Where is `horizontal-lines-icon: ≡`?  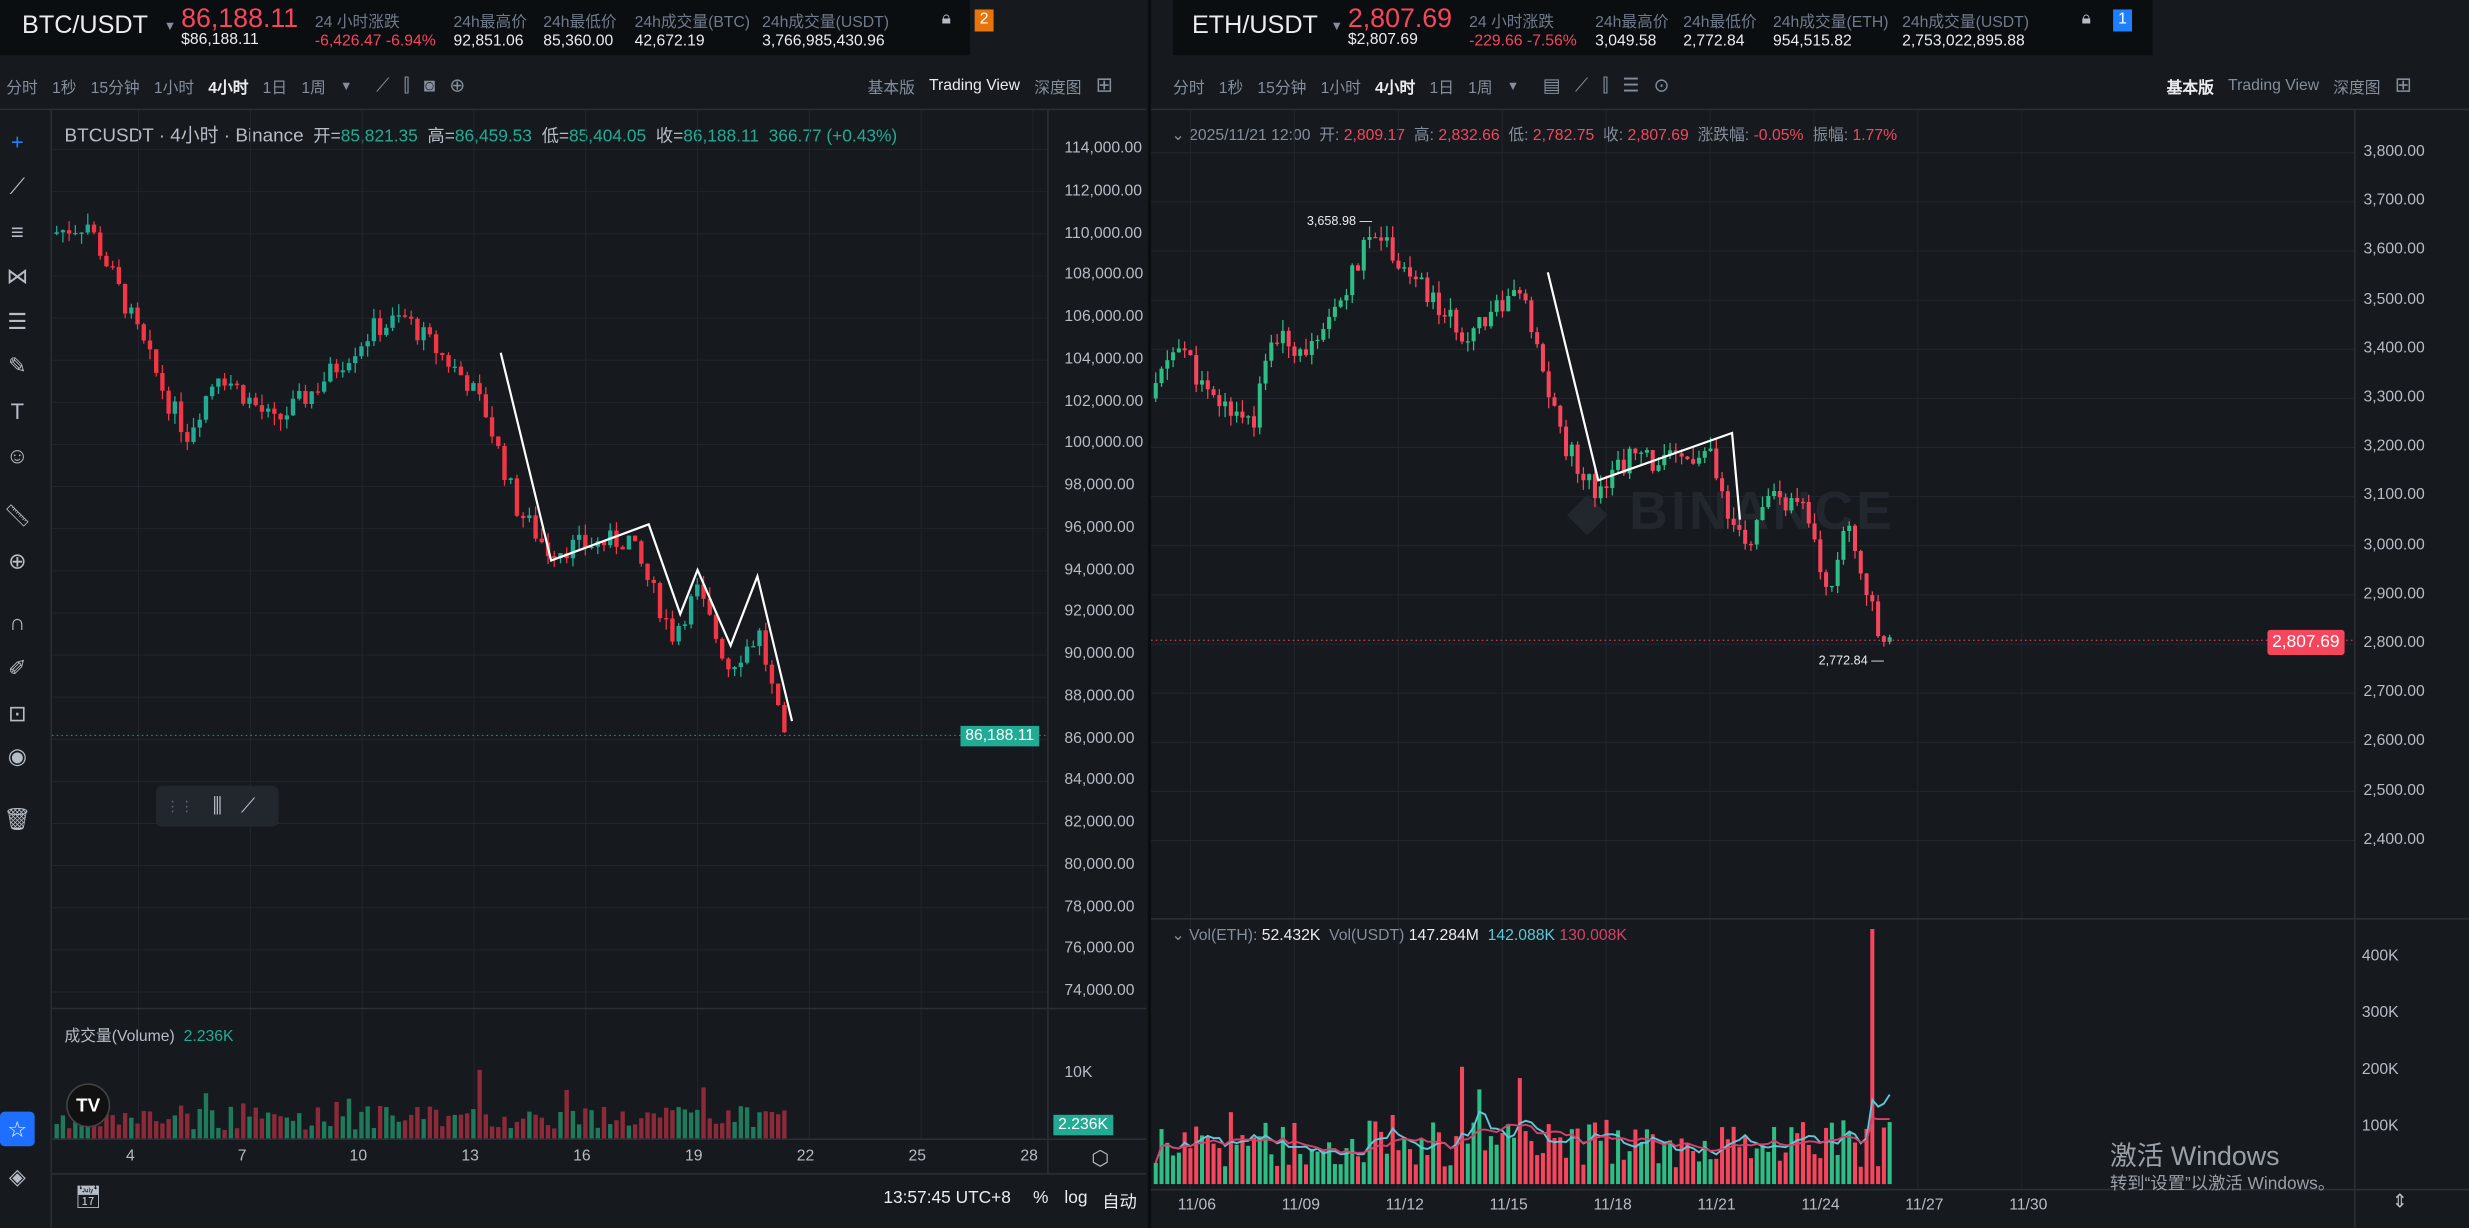
horizontal-lines-icon: ≡ is located at coordinates (17, 231).